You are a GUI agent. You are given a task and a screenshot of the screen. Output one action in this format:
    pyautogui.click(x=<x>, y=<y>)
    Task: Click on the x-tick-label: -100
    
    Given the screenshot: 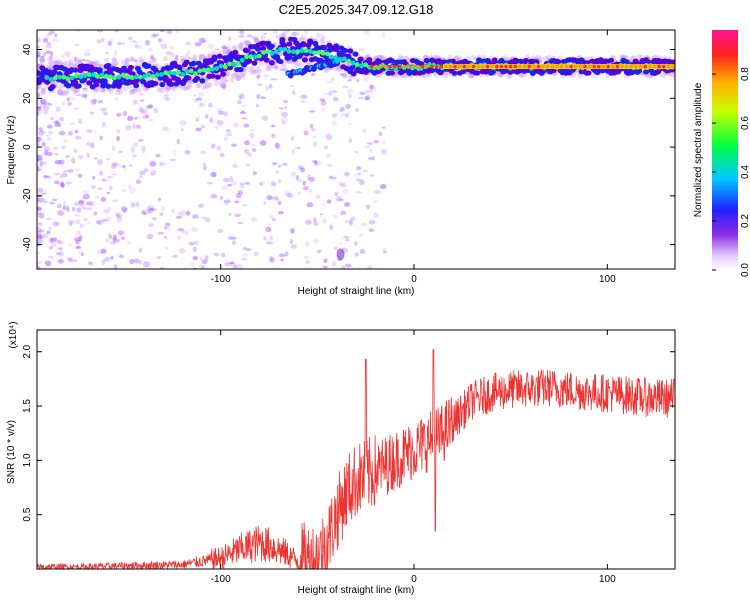 What is the action you would take?
    pyautogui.click(x=221, y=579)
    